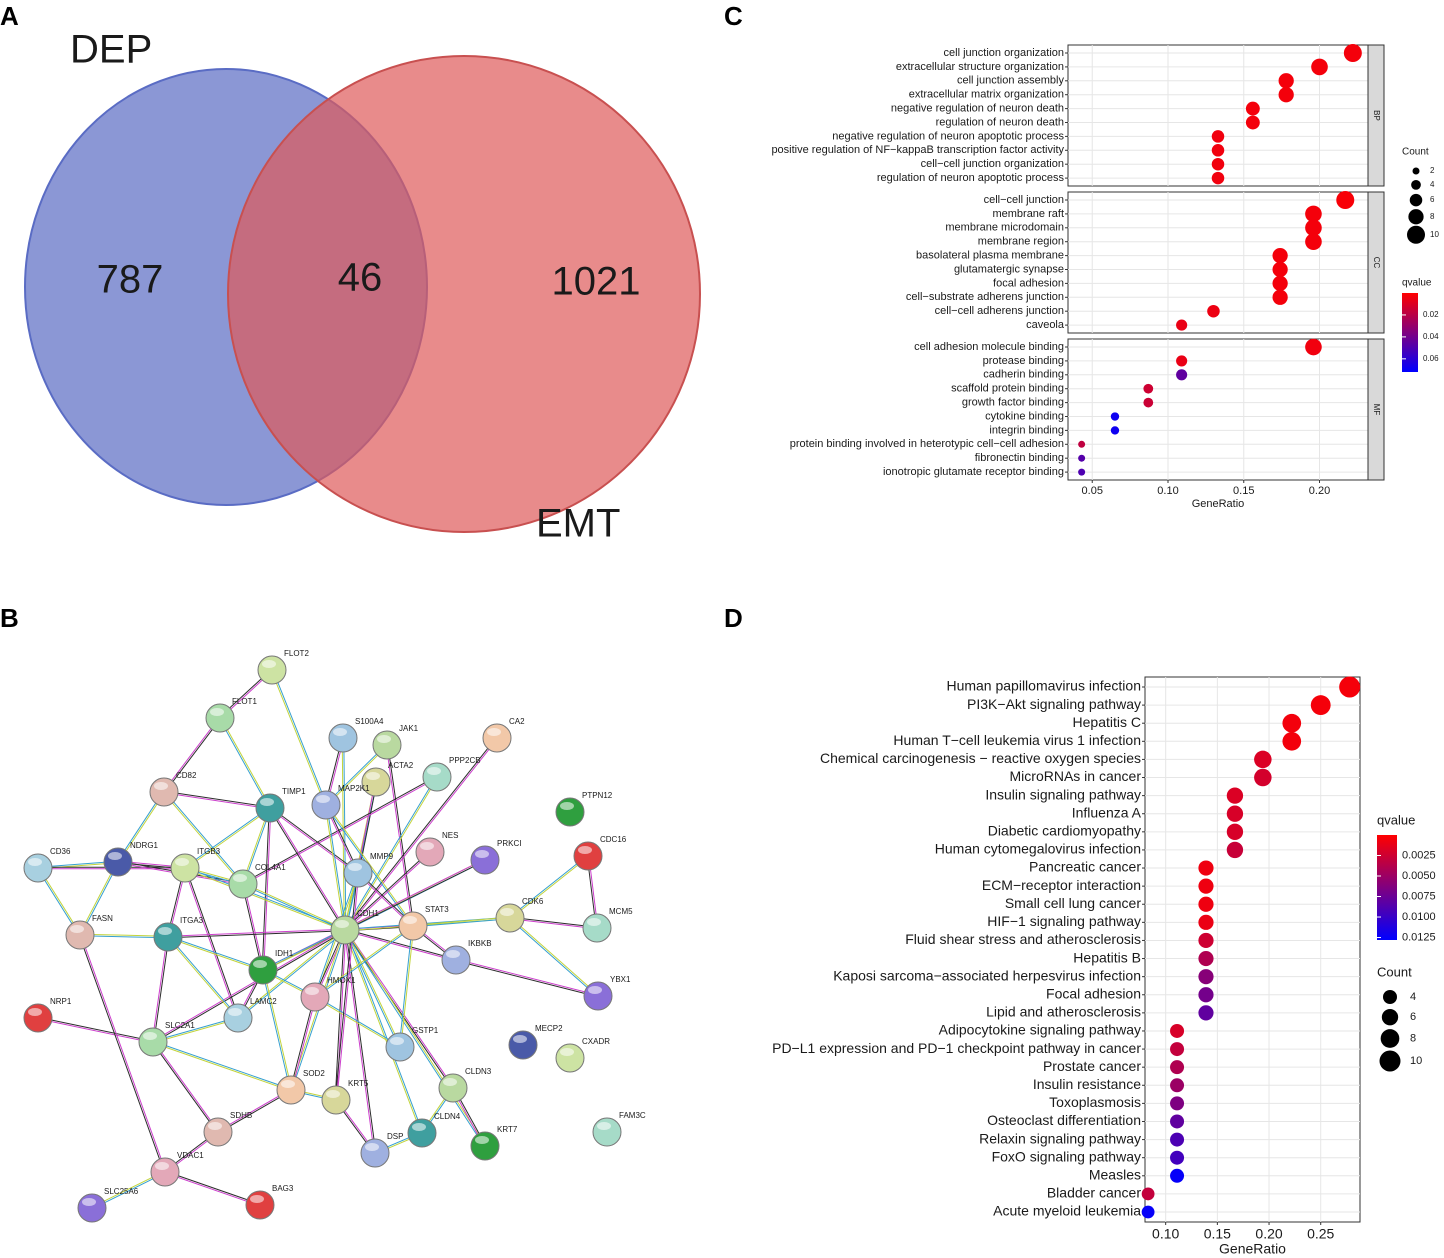 The height and width of the screenshot is (1258, 1444). What do you see at coordinates (1431, 336) in the screenshot?
I see `colorbar-label: 0.04` at bounding box center [1431, 336].